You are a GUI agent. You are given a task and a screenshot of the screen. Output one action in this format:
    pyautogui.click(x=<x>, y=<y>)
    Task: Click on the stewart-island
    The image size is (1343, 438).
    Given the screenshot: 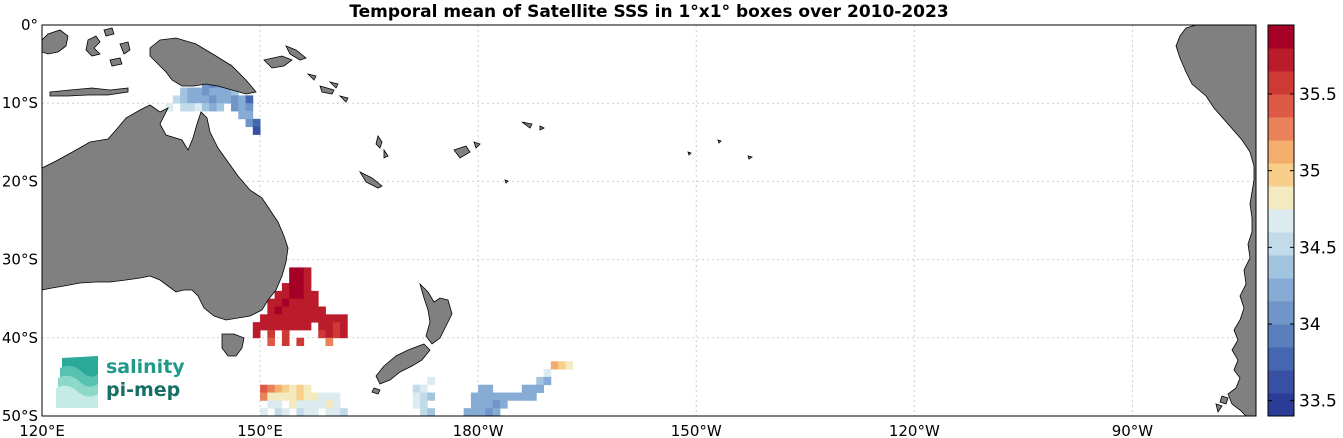 What is the action you would take?
    pyautogui.click(x=376, y=391)
    